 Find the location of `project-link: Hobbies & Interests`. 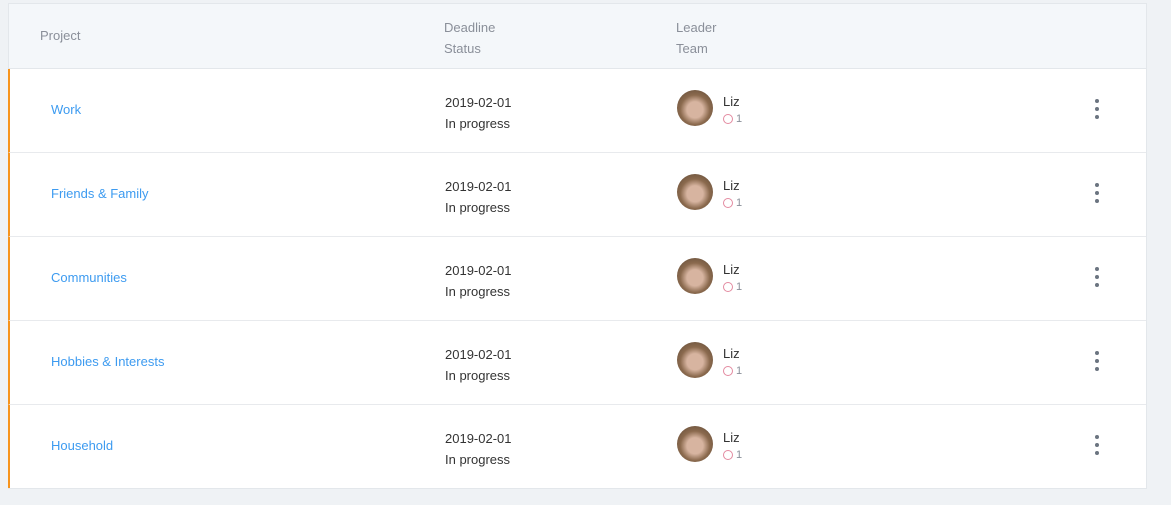

project-link: Hobbies & Interests is located at coordinates (108, 361).